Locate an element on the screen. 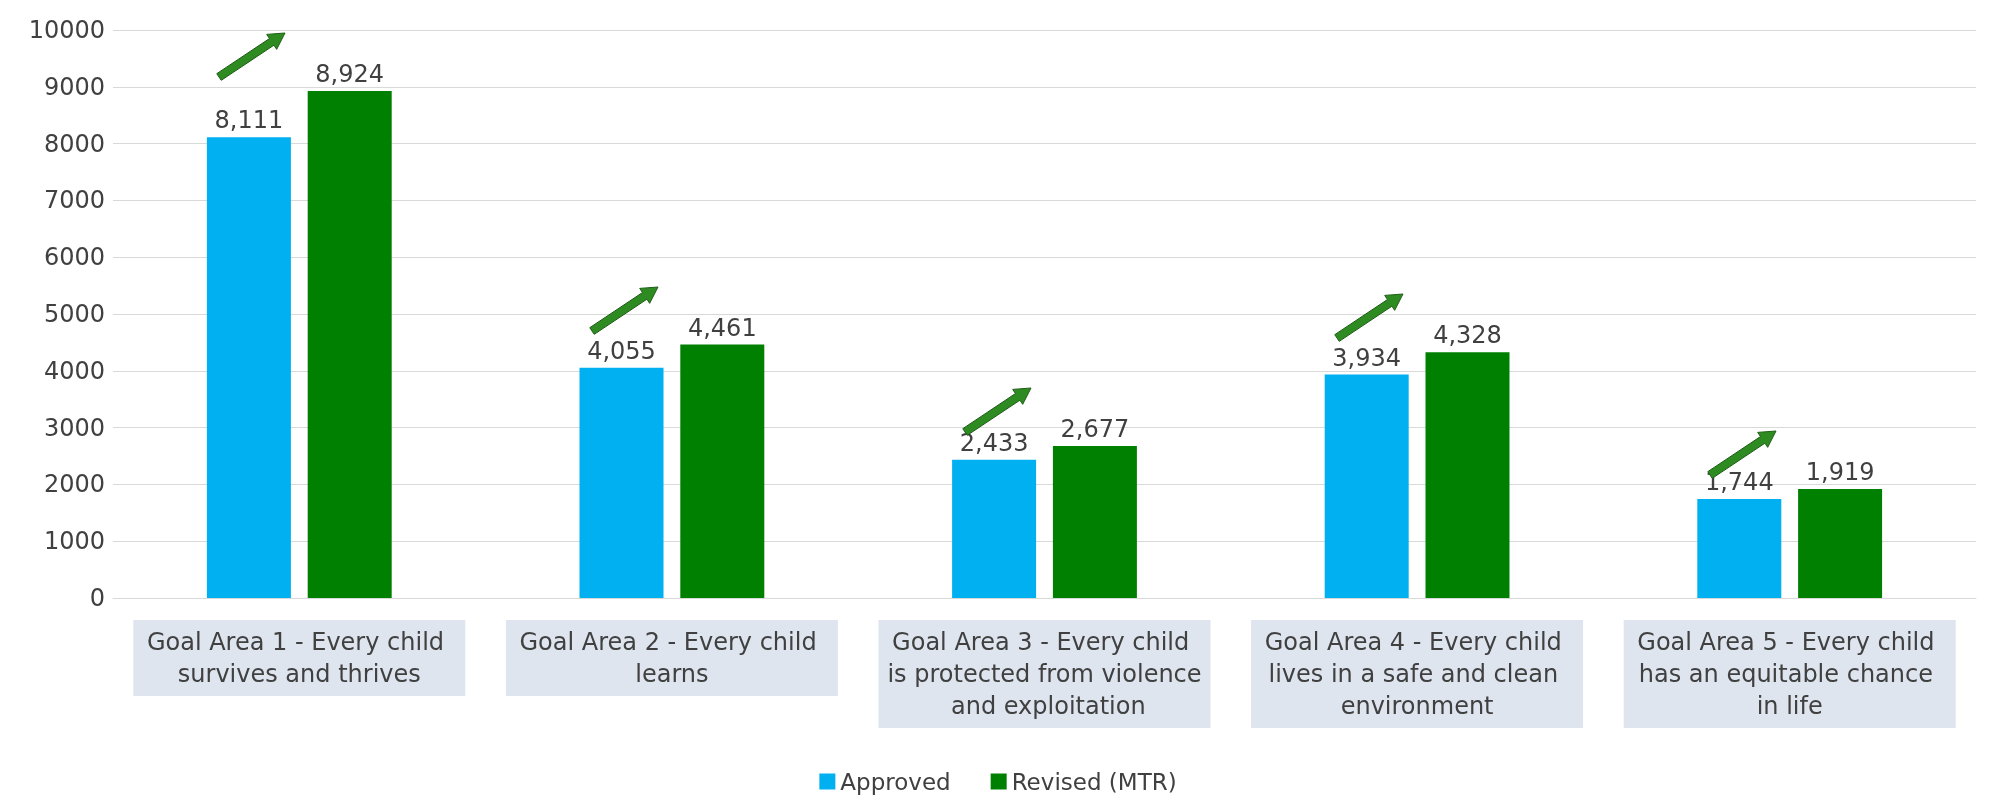 This screenshot has height=806, width=1996. data-label: 2,433 is located at coordinates (994, 442).